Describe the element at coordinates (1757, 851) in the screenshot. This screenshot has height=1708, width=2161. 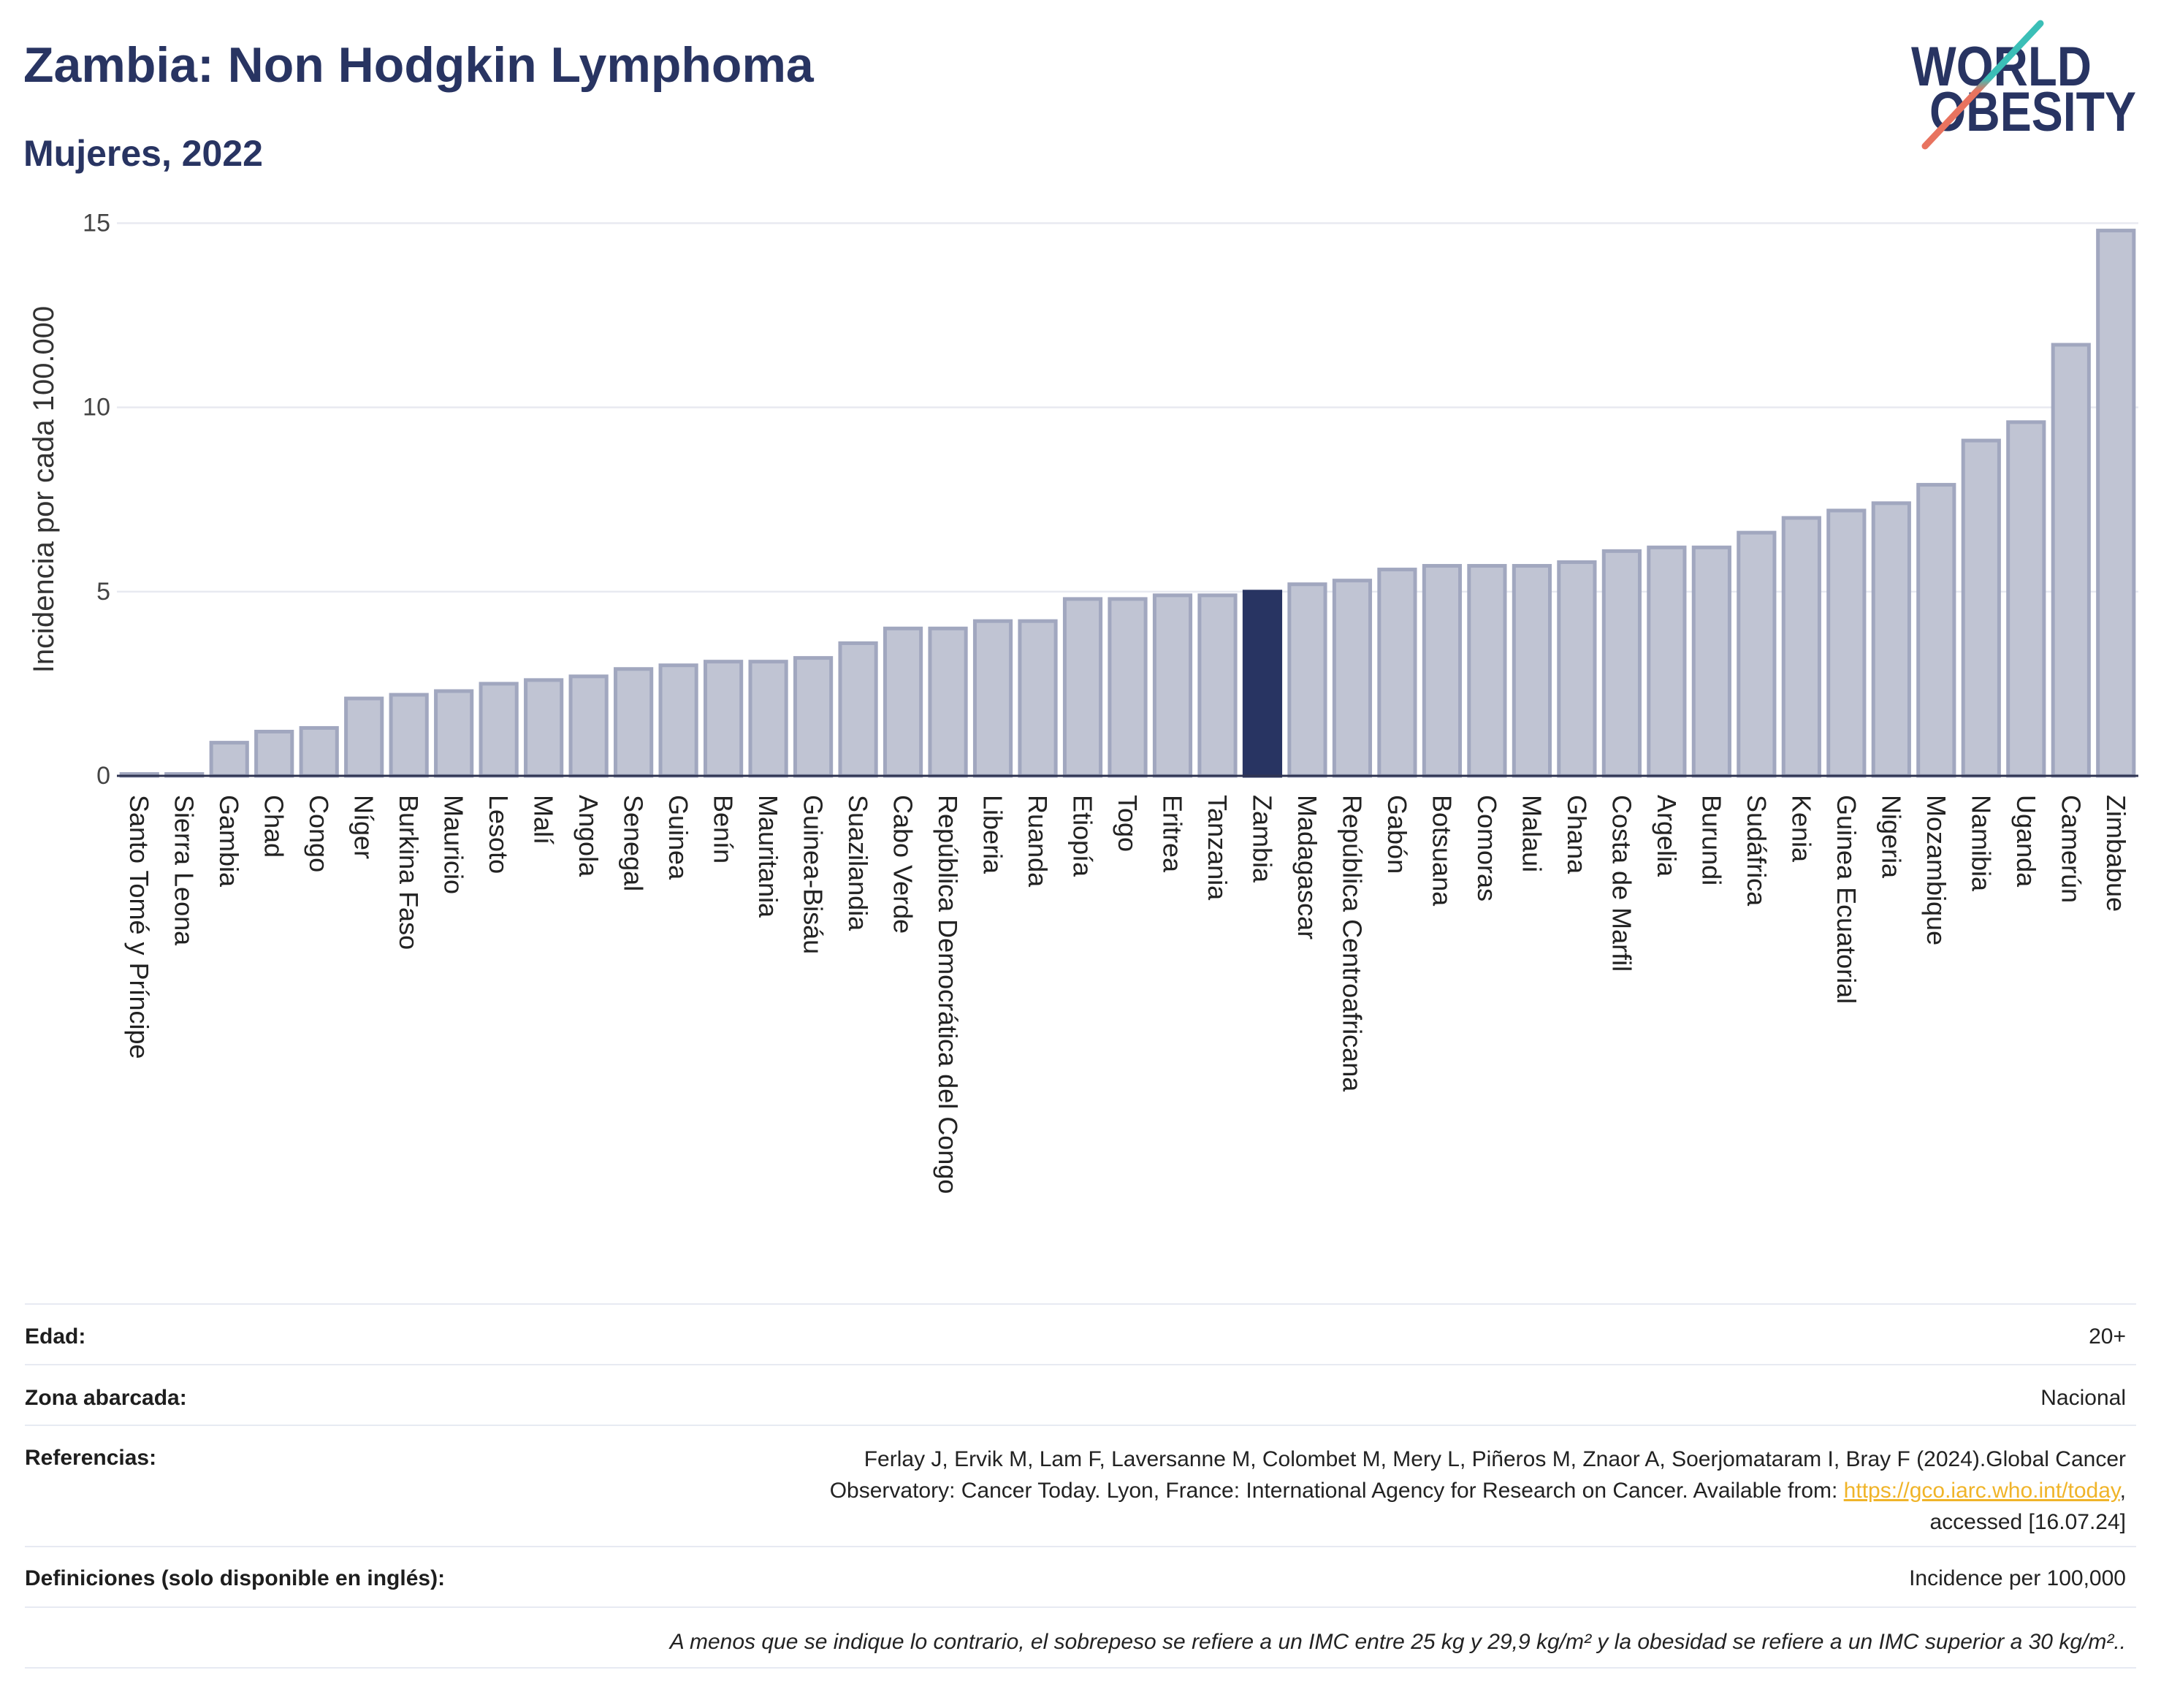
I see `category-label: Sudáfrica` at that location.